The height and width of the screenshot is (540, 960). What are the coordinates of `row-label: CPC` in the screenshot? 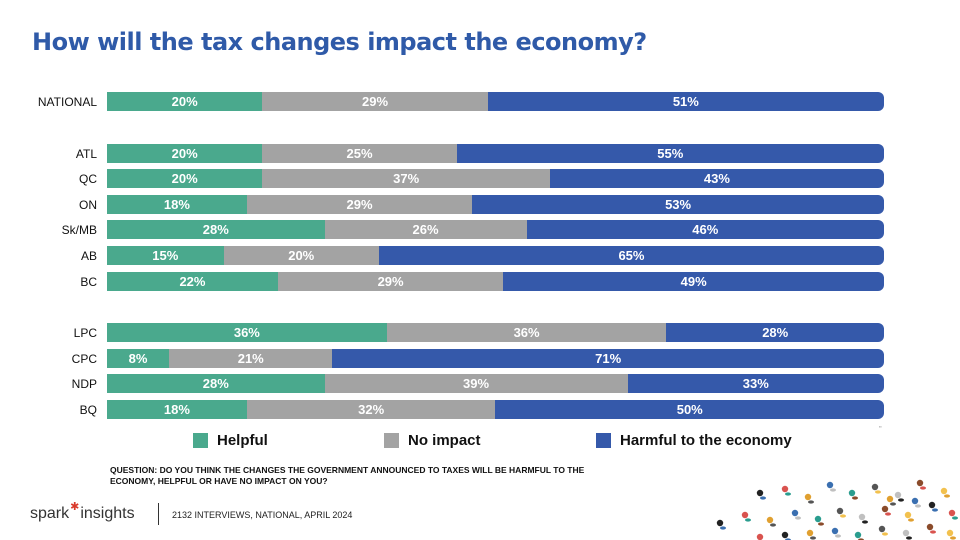 It's located at (84, 359).